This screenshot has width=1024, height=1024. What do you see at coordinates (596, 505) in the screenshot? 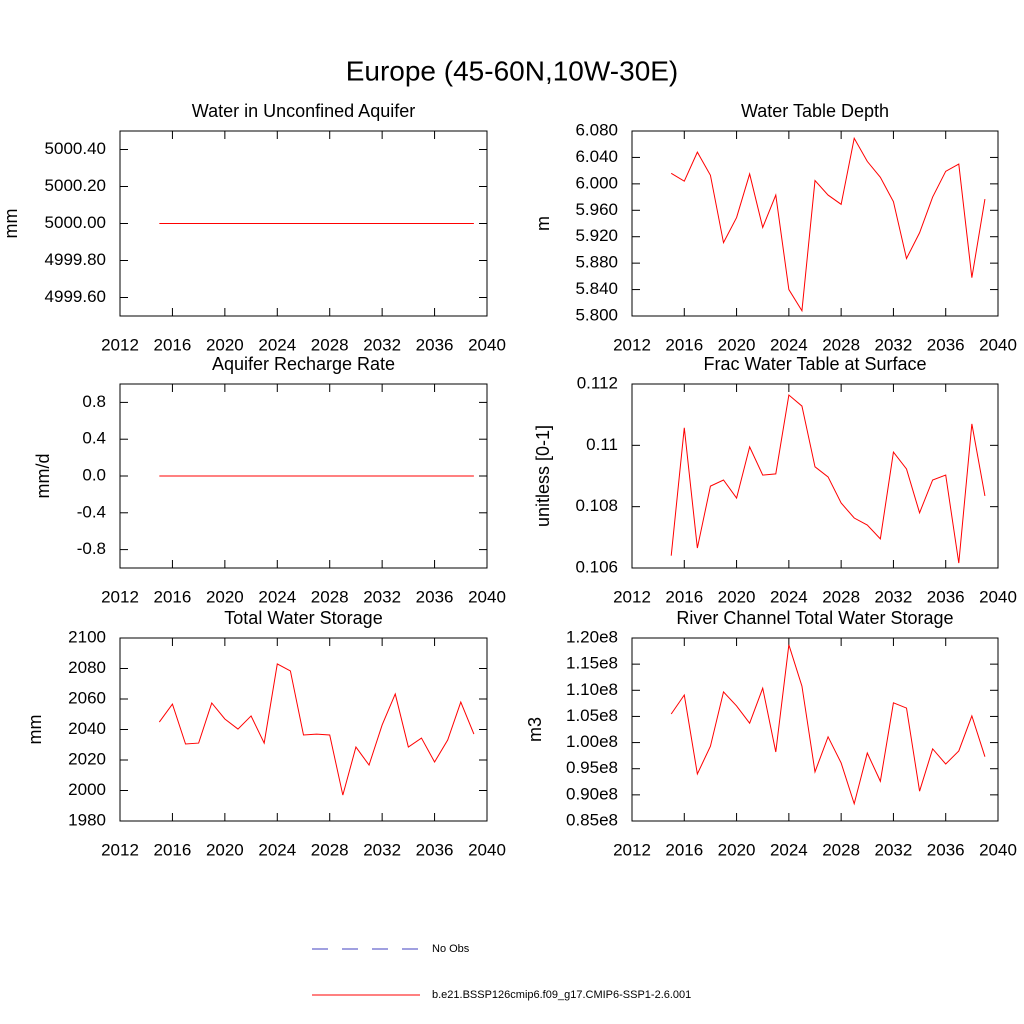
I see `y-tick-label: 0.108` at bounding box center [596, 505].